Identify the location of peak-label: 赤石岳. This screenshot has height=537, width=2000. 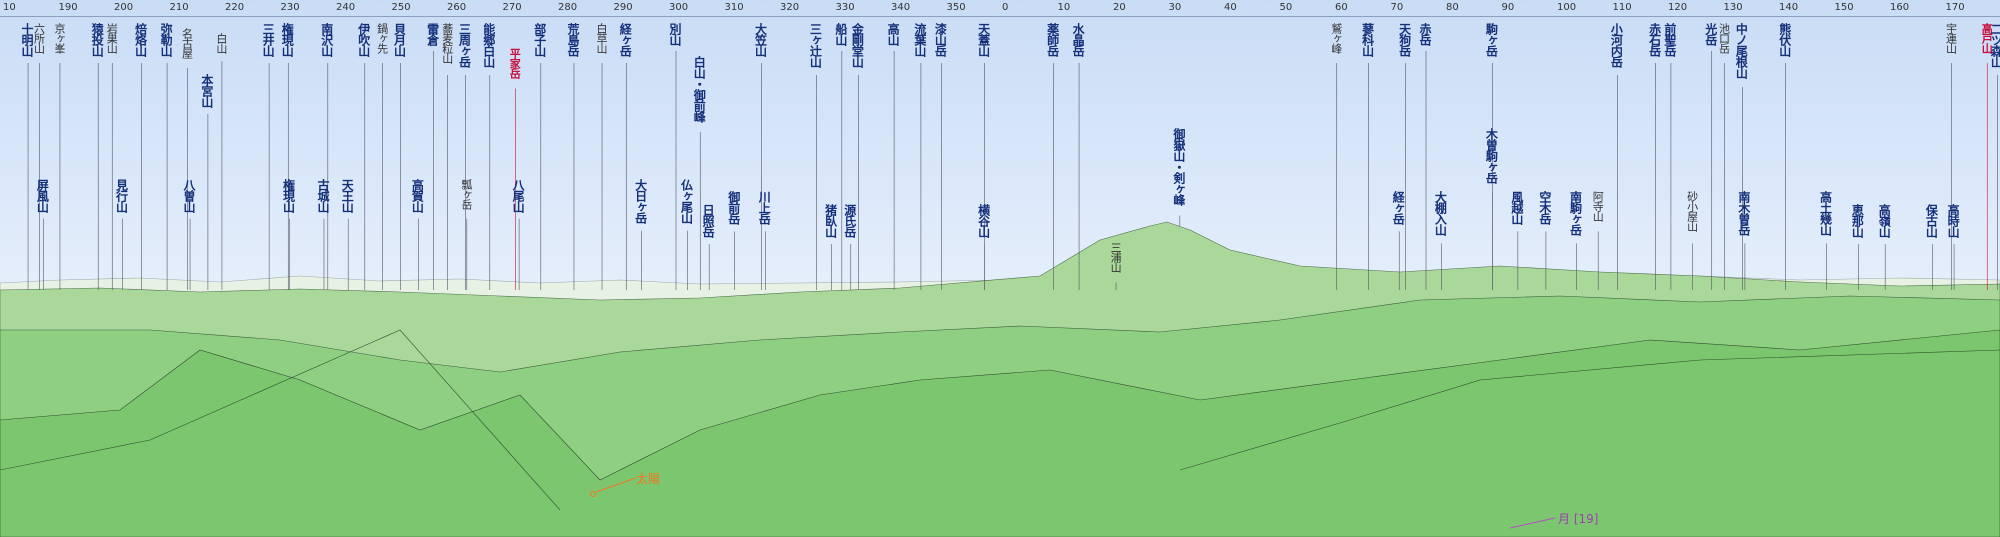
(1654, 39).